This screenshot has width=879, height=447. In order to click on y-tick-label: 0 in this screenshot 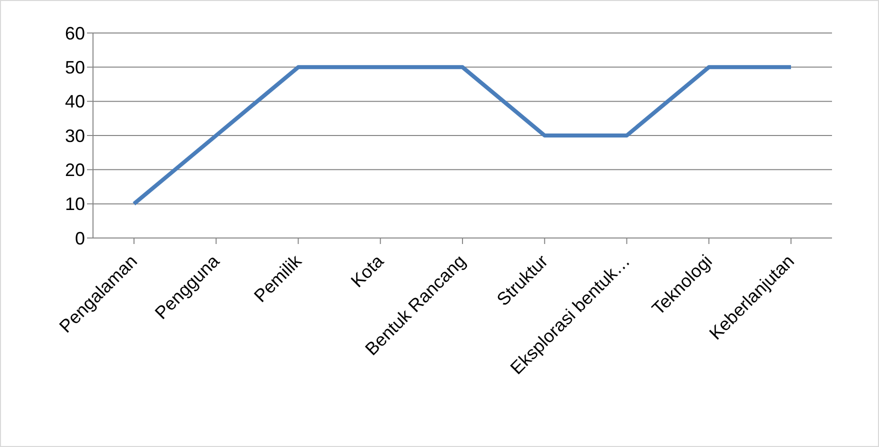, I will do `click(79, 238)`.